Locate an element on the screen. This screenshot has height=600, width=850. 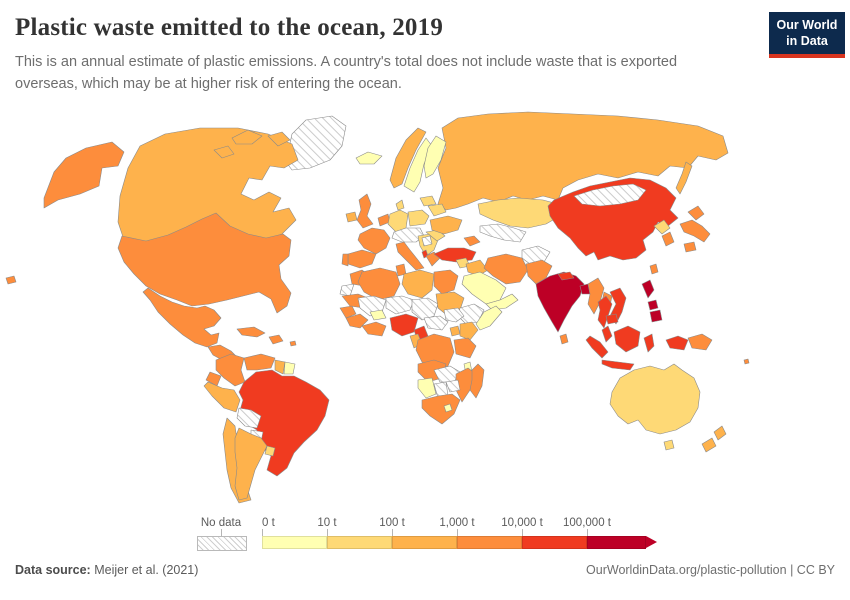
country-indonesia-papua is located at coordinates (677, 343).